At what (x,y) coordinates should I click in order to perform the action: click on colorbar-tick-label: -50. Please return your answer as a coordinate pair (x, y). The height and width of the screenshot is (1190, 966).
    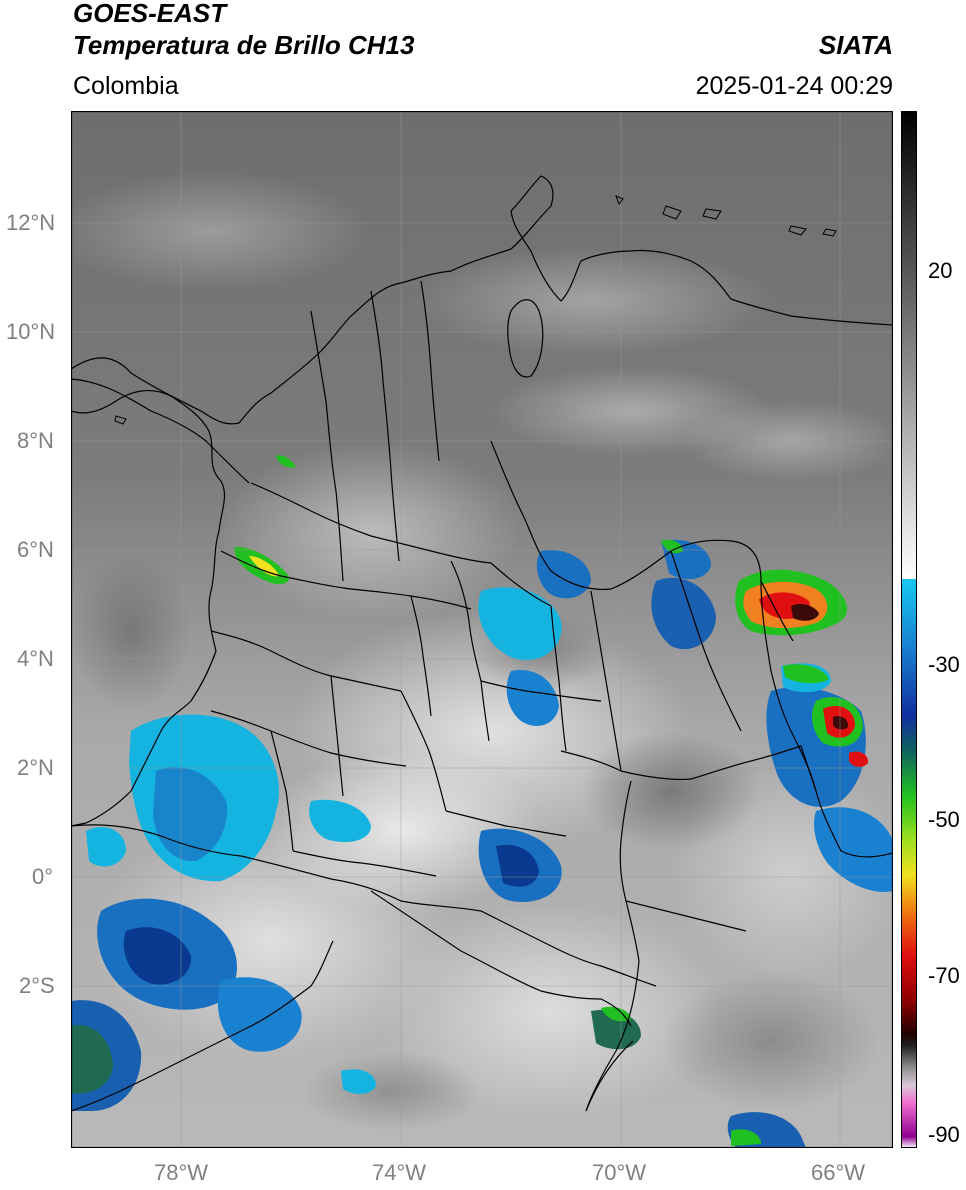
    Looking at the image, I should click on (944, 819).